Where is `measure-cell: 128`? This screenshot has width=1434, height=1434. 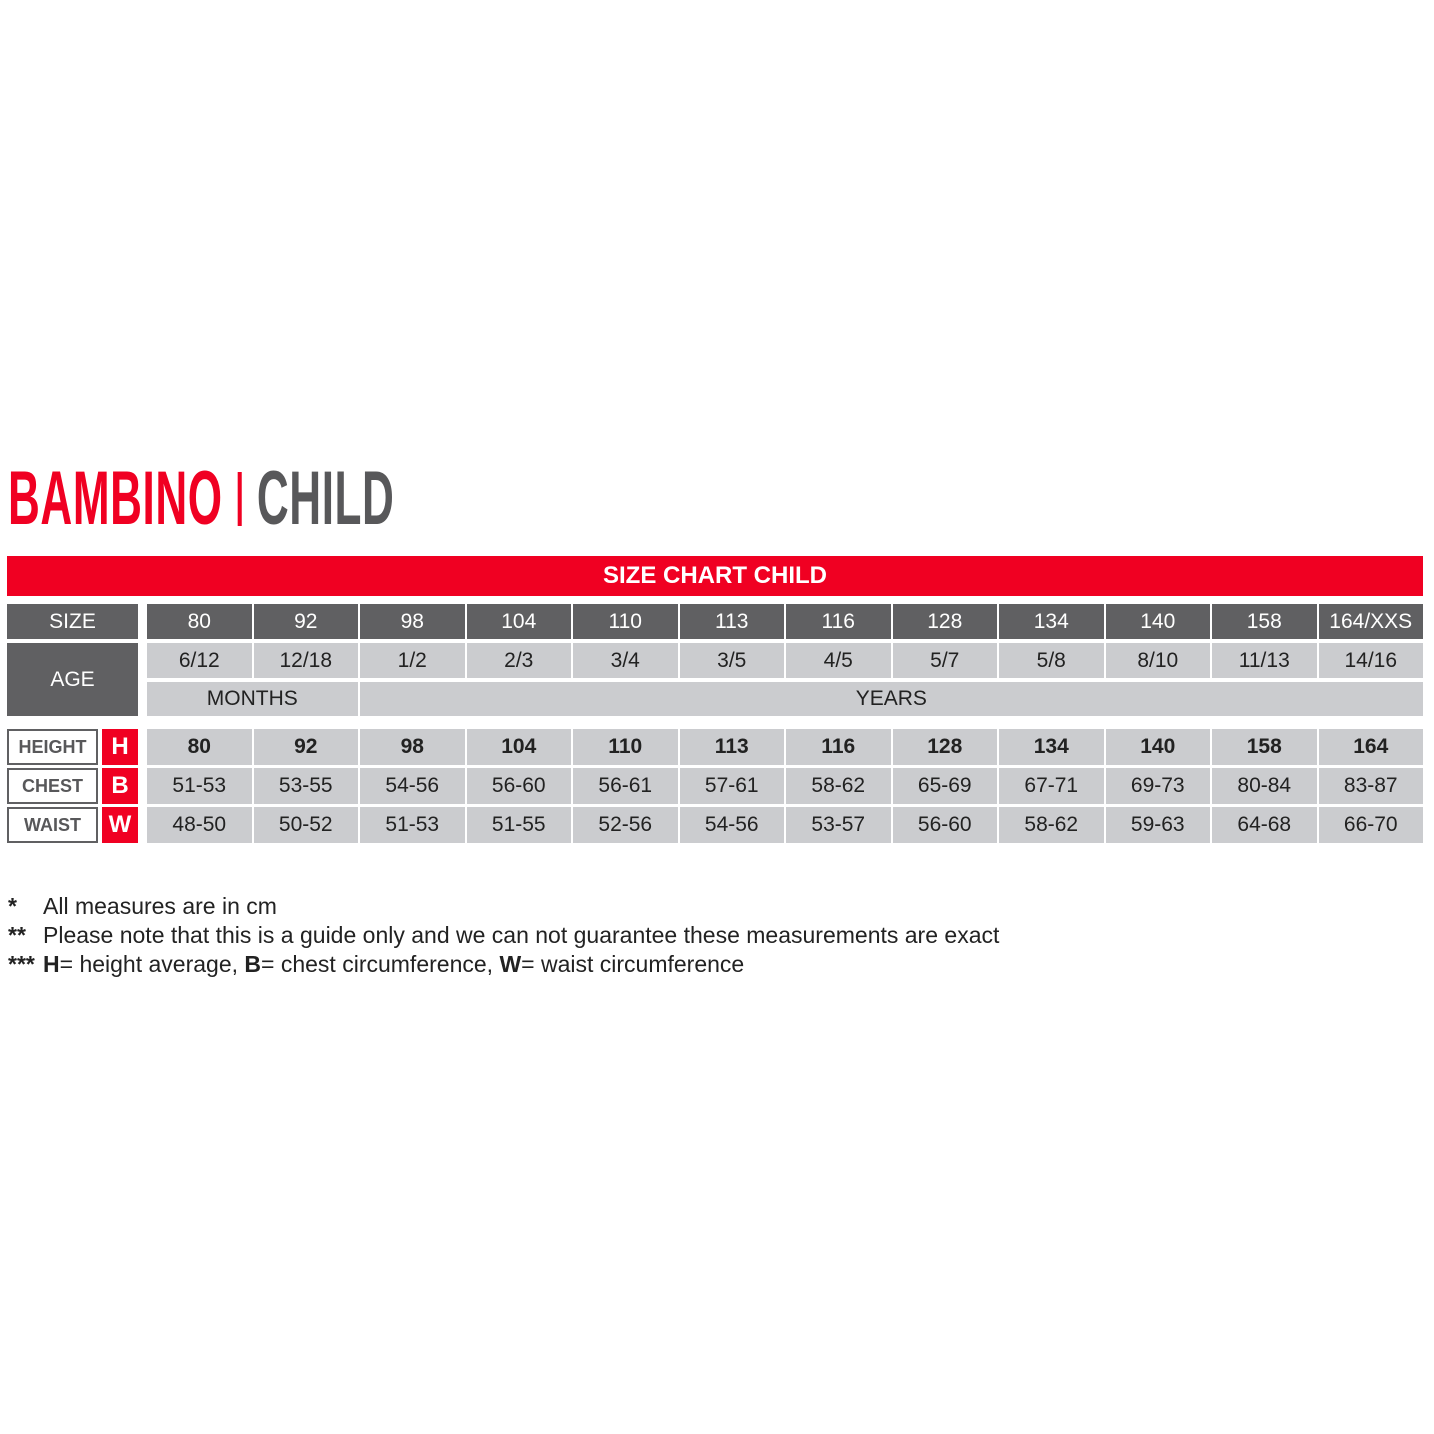 measure-cell: 128 is located at coordinates (944, 747).